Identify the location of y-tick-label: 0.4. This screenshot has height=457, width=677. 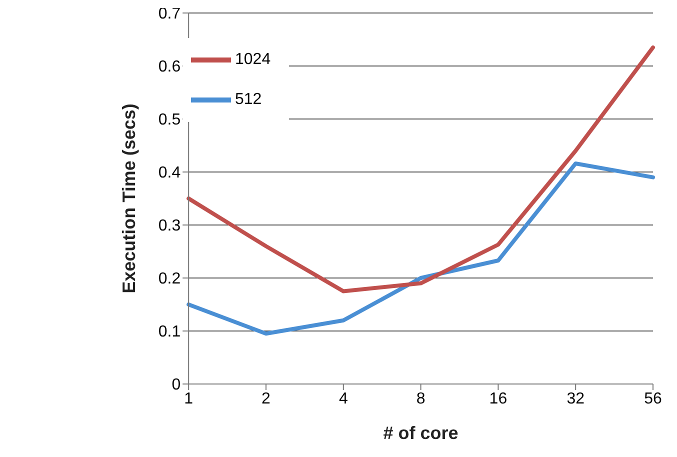
(169, 173).